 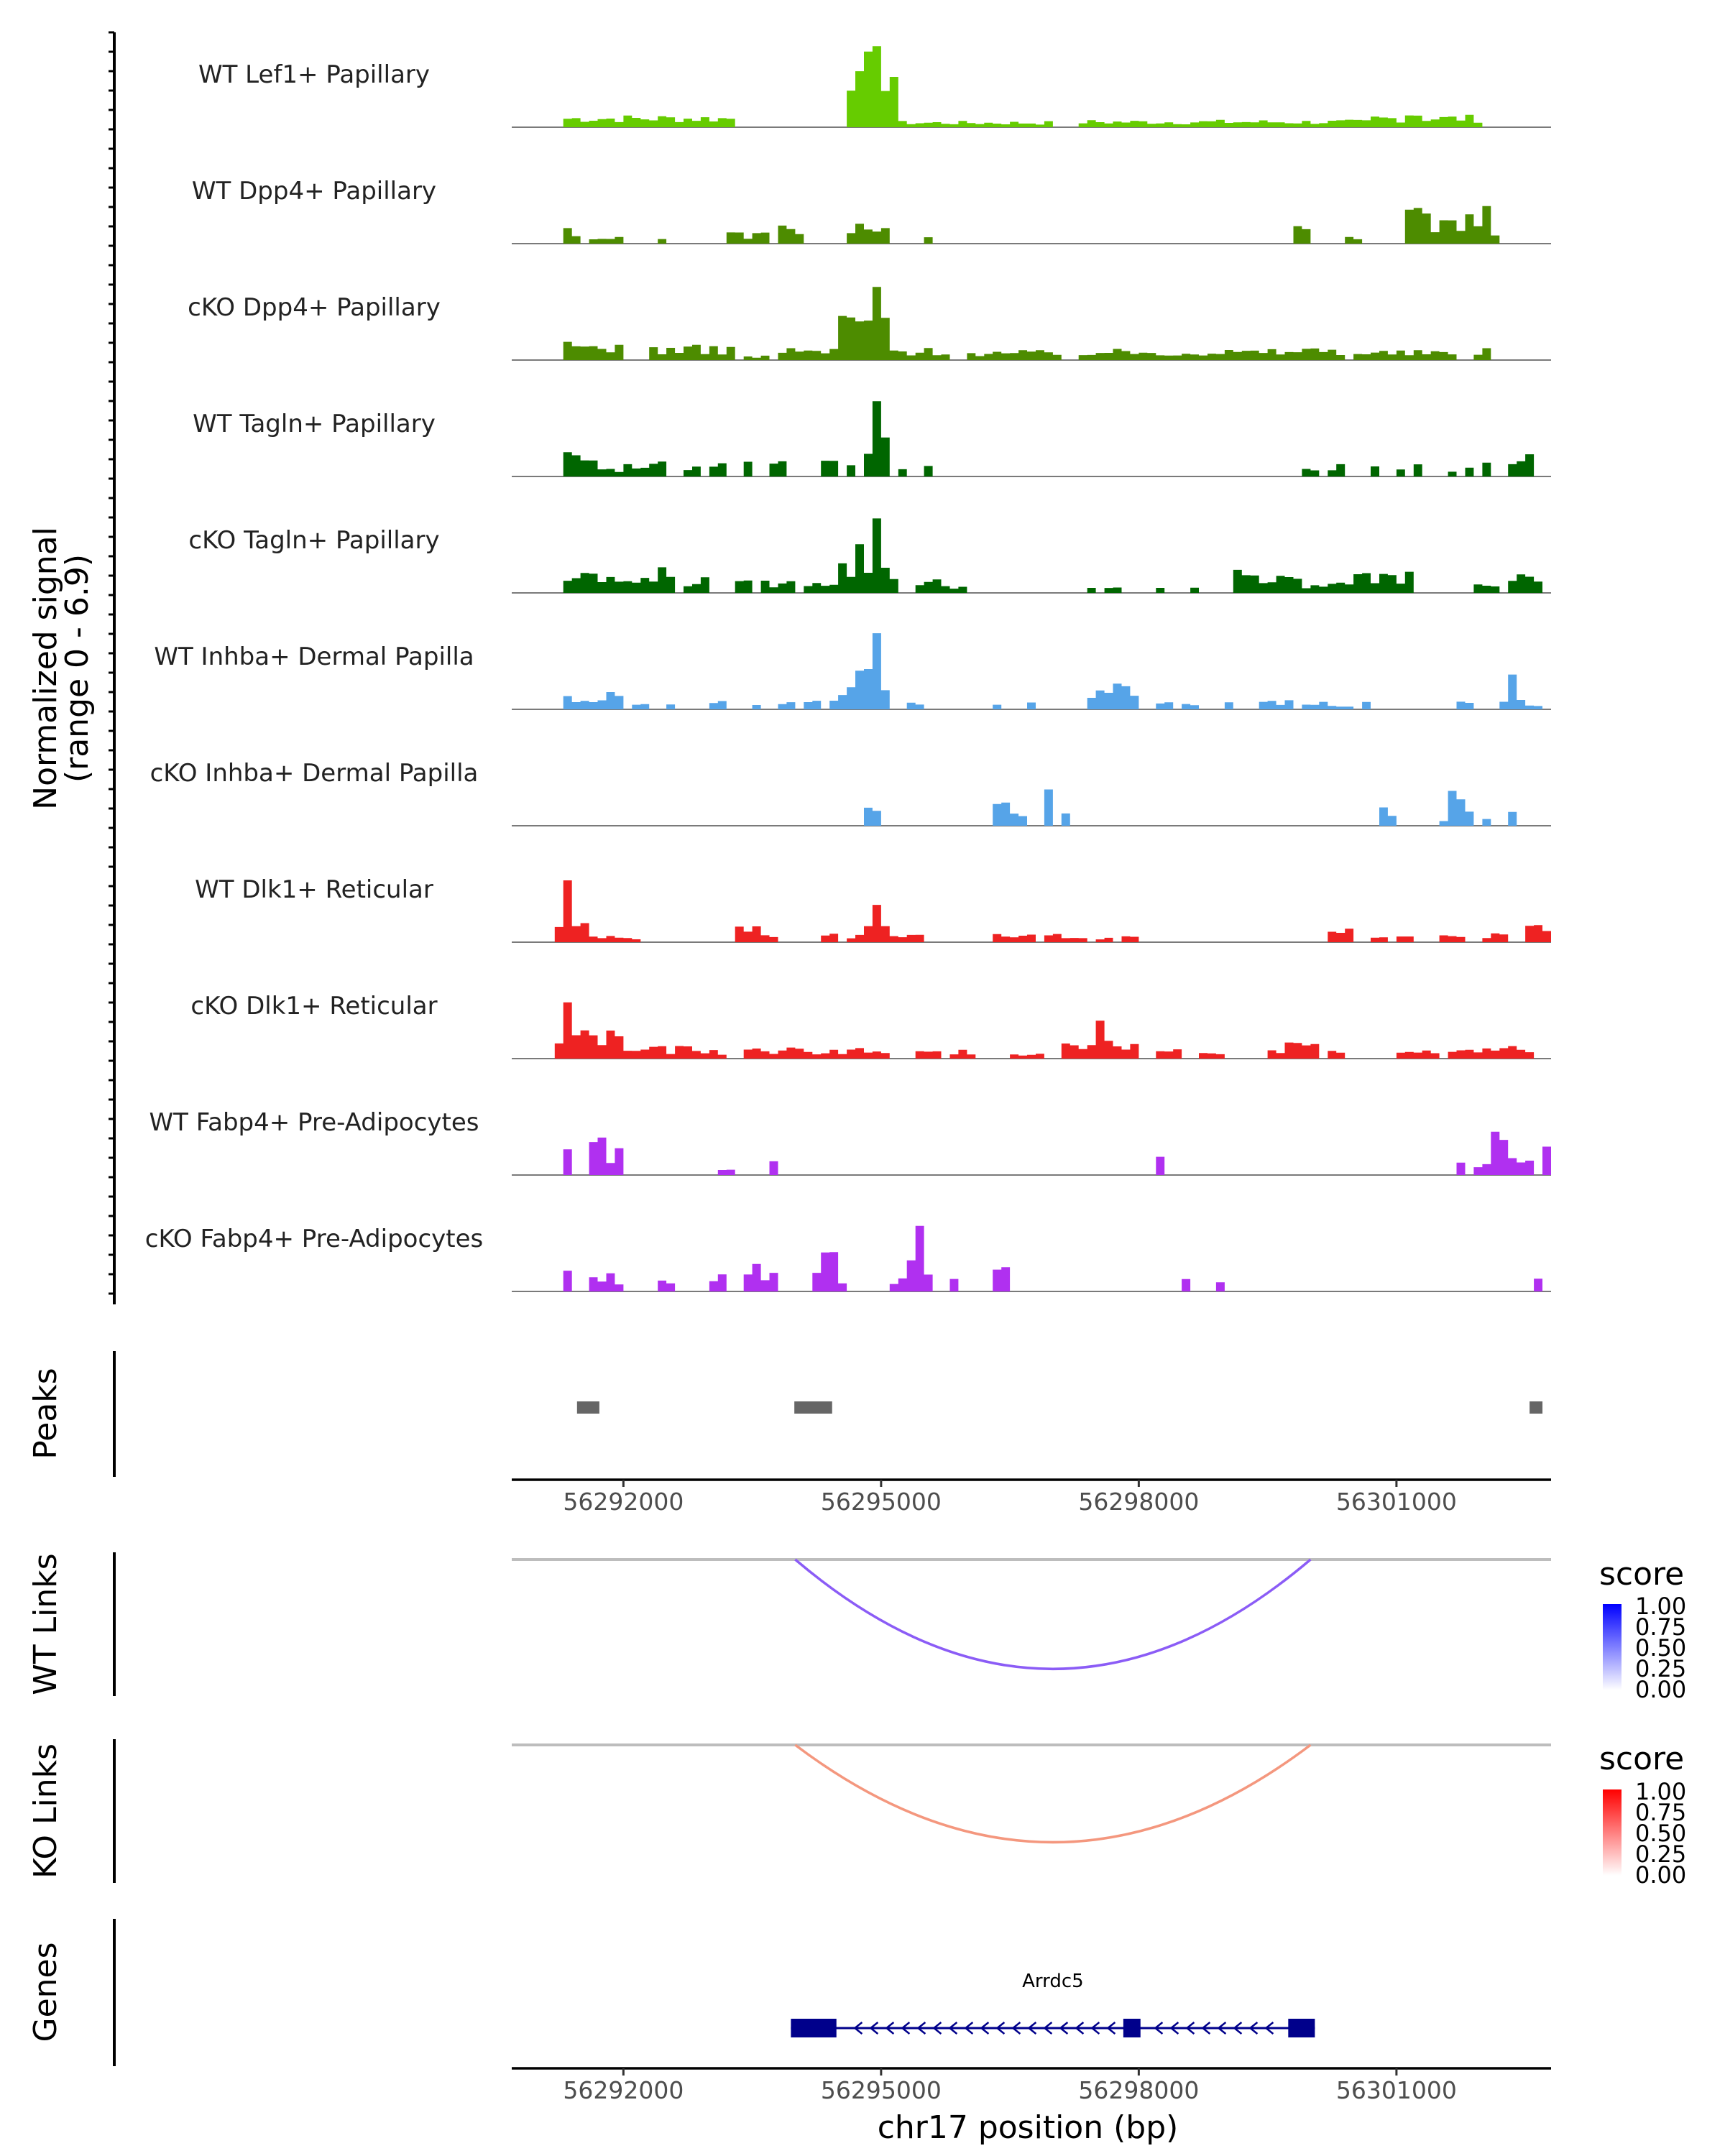 I want to click on wt-link-arc, so click(x=1053, y=1614).